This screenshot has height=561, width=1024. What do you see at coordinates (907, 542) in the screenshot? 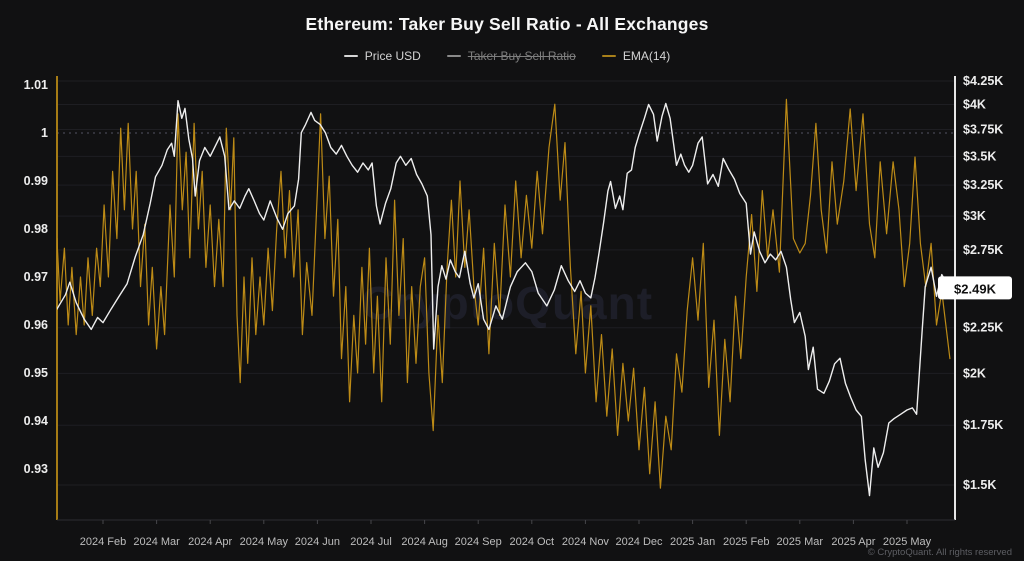
I see `x-axis-label: 2025 May` at bounding box center [907, 542].